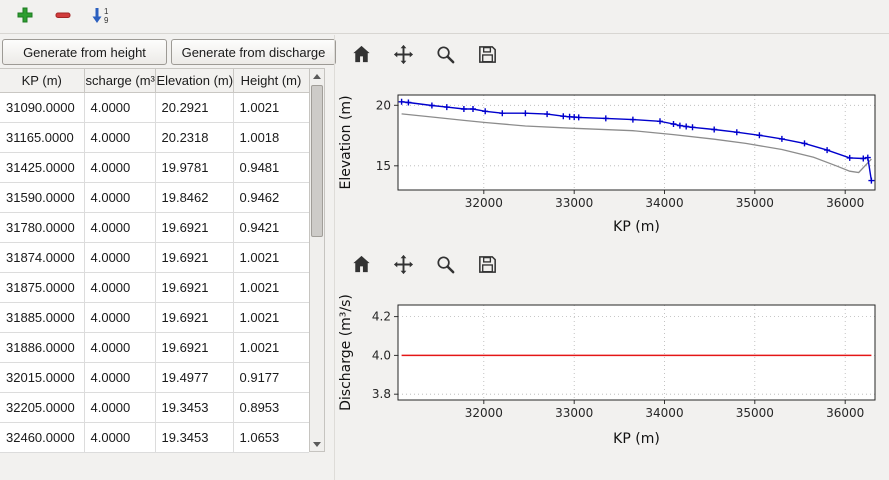 The image size is (889, 480). Describe the element at coordinates (194, 107) in the screenshot. I see `table-cell: 20.2921` at that location.